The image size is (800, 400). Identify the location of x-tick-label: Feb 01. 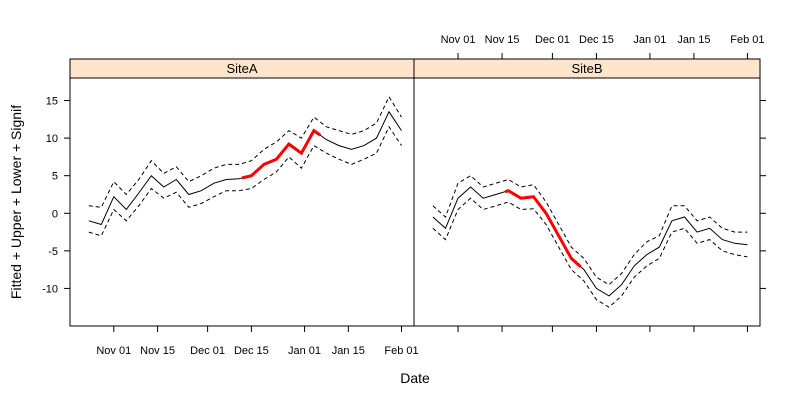
(401, 351).